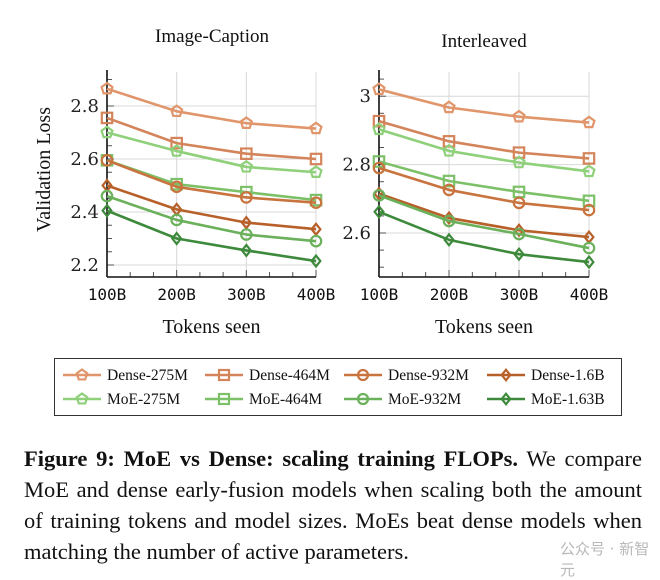  I want to click on y-tick-label: 2.2, so click(84, 265).